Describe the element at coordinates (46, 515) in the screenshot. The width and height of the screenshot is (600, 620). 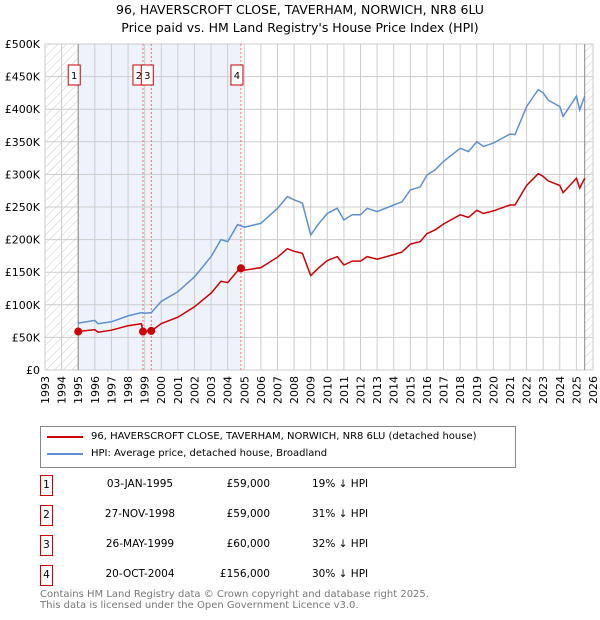
I see `sale-number-badge: 2` at that location.